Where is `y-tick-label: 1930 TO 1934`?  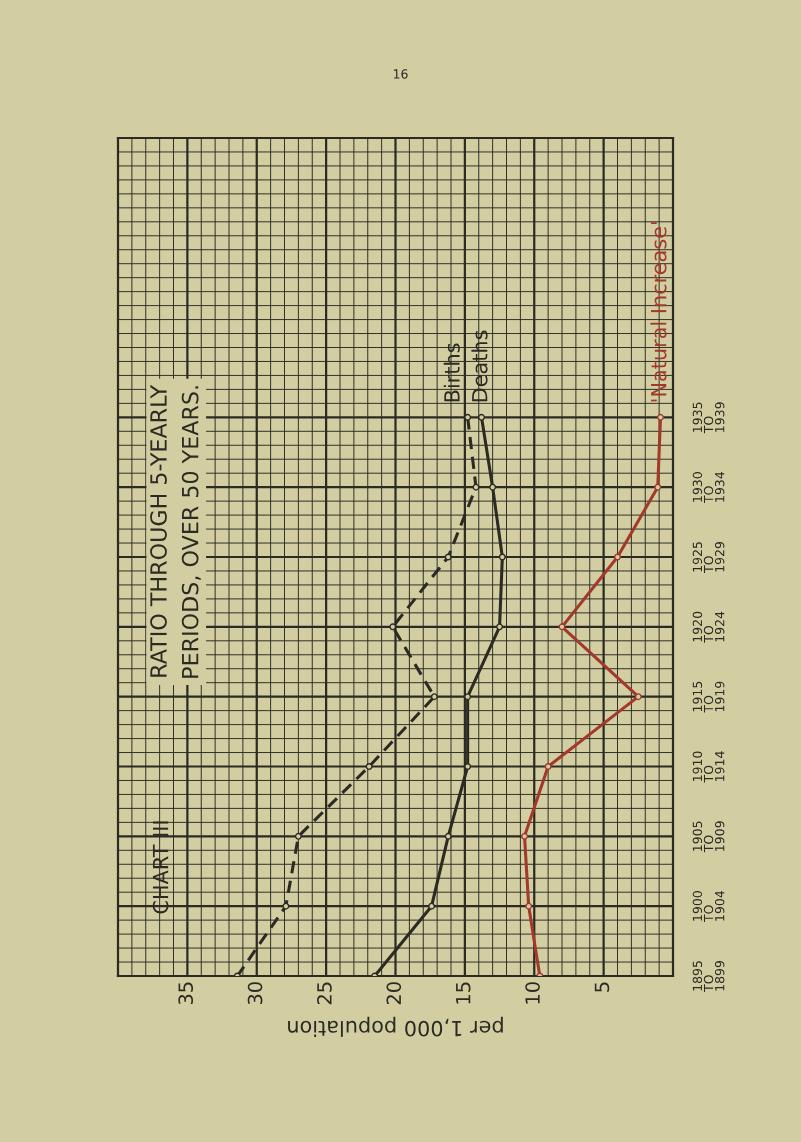
y-tick-label: 1930 TO 1934 is located at coordinates (708, 487).